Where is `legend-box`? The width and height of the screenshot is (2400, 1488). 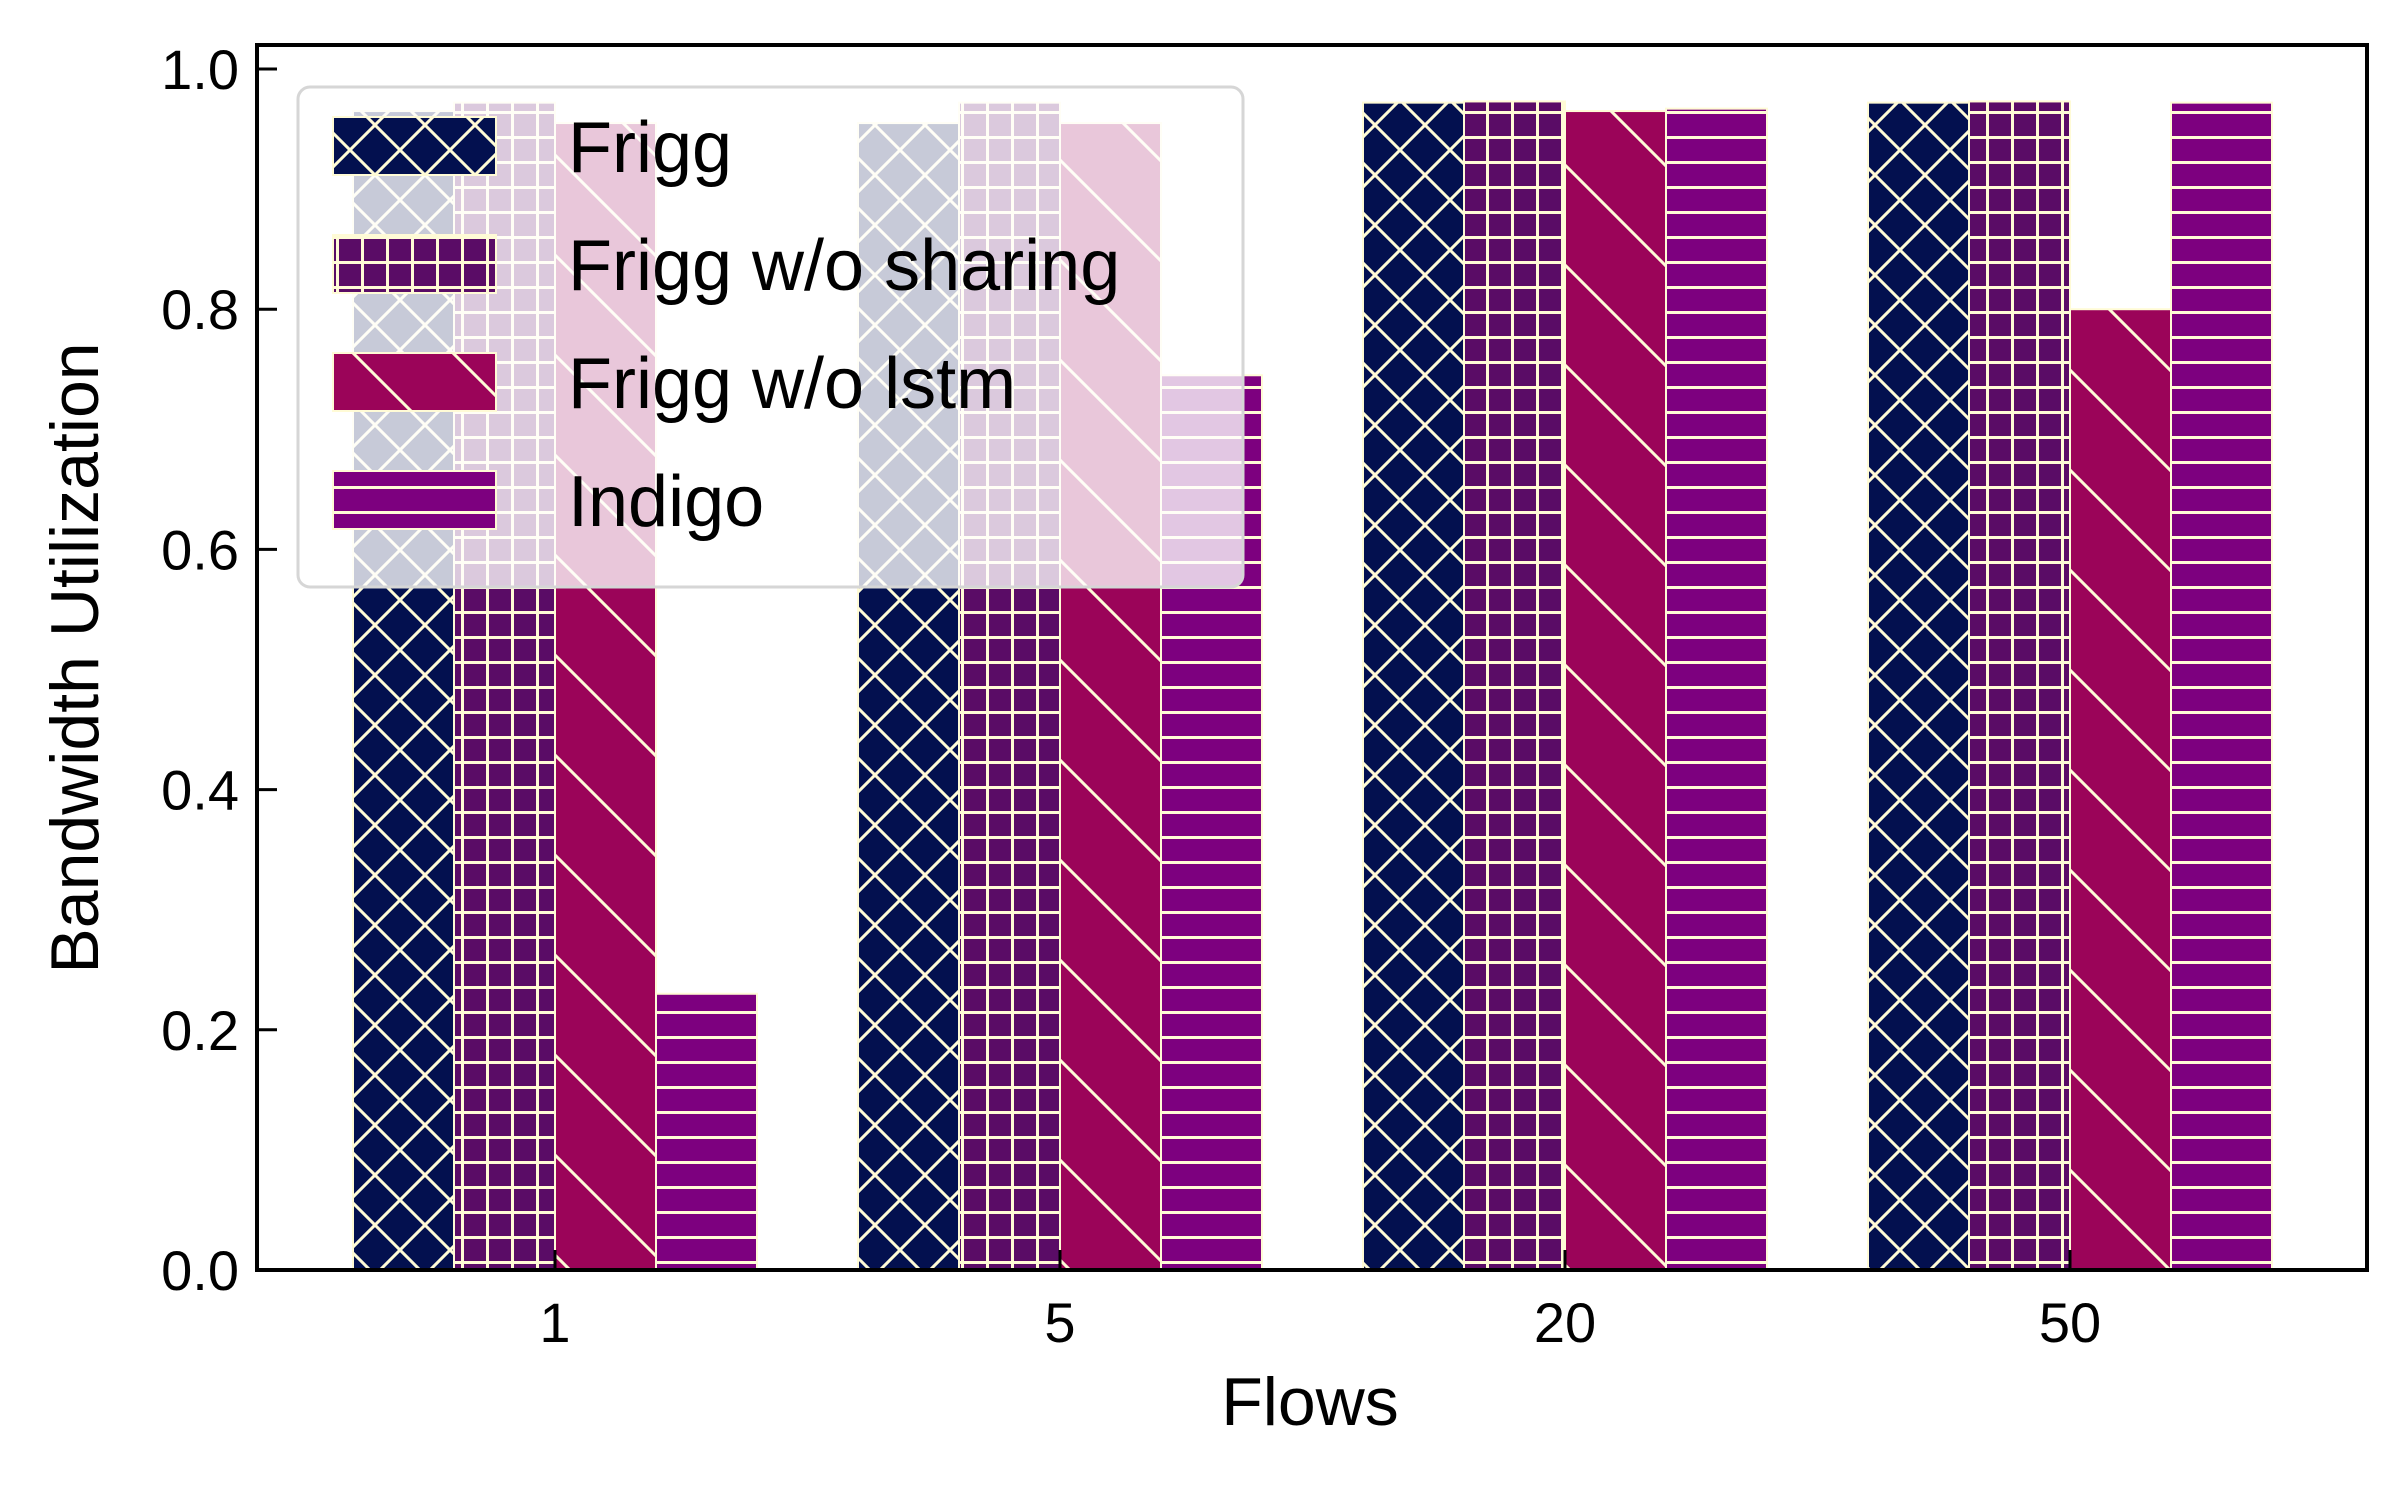 legend-box is located at coordinates (770, 337).